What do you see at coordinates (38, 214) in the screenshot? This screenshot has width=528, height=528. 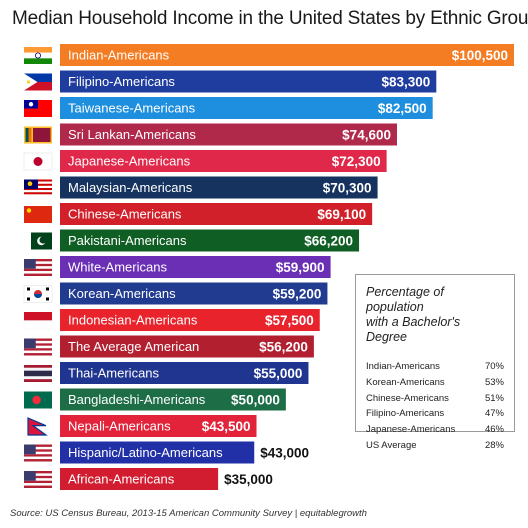 I see `china-flag-icon` at bounding box center [38, 214].